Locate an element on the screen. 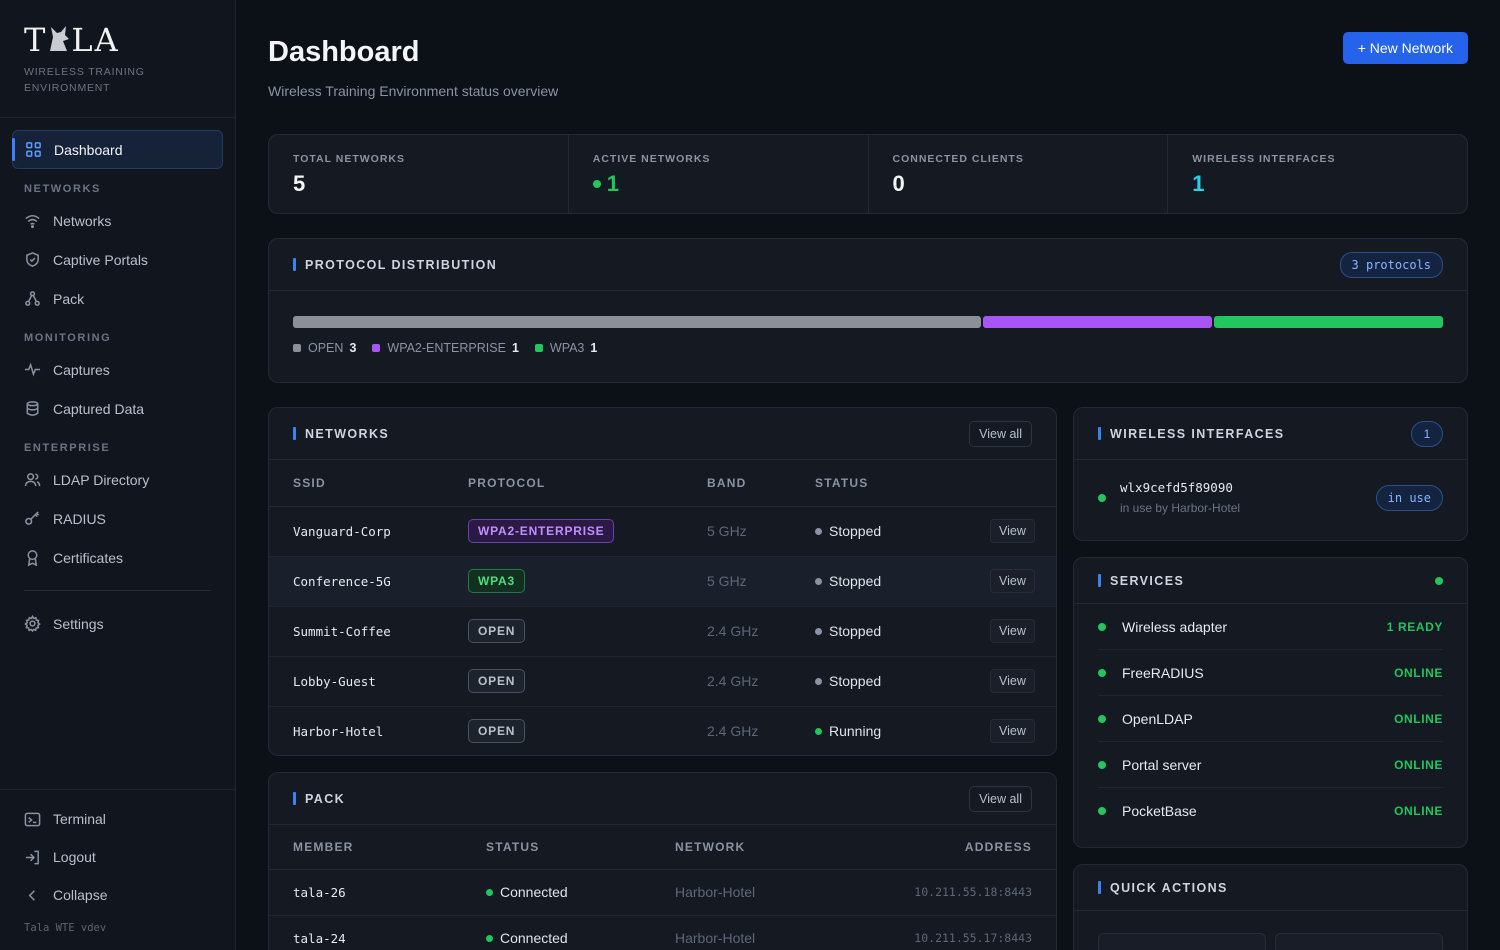 Image resolution: width=1500 pixels, height=950 pixels. terminal-icon is located at coordinates (32, 819).